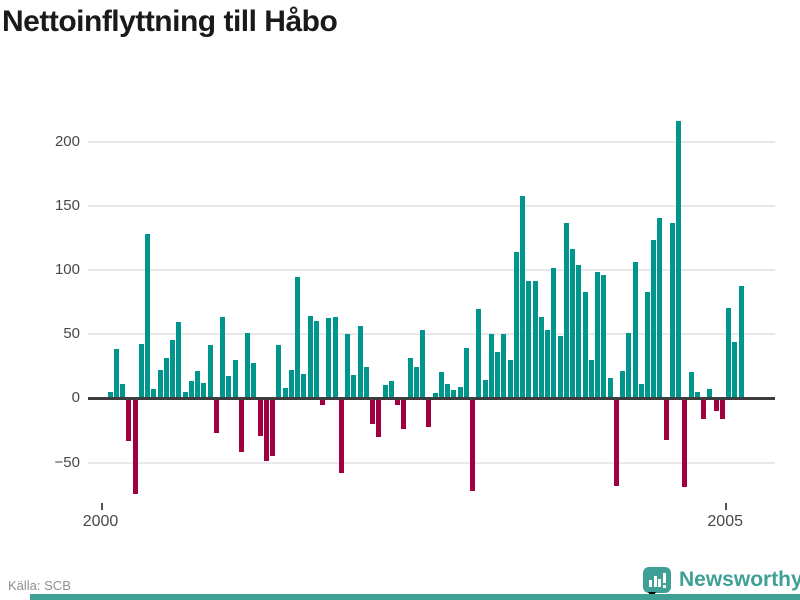  Describe the element at coordinates (248, 364) in the screenshot. I see `bar-2005-q4` at that location.